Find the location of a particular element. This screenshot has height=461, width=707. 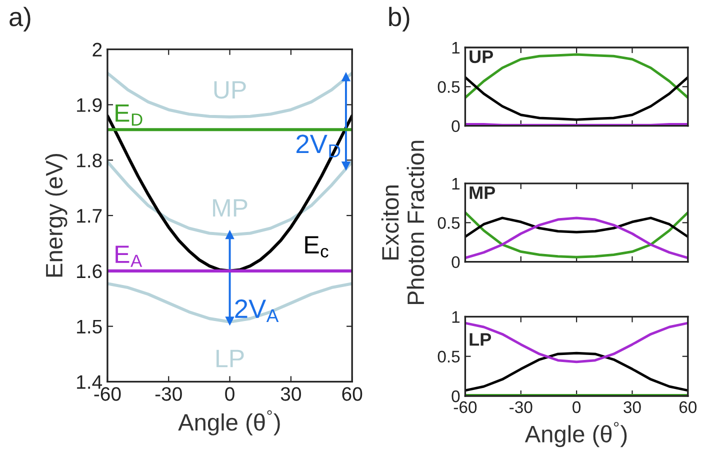

y-tick-label: 1.9 is located at coordinates (89, 105).